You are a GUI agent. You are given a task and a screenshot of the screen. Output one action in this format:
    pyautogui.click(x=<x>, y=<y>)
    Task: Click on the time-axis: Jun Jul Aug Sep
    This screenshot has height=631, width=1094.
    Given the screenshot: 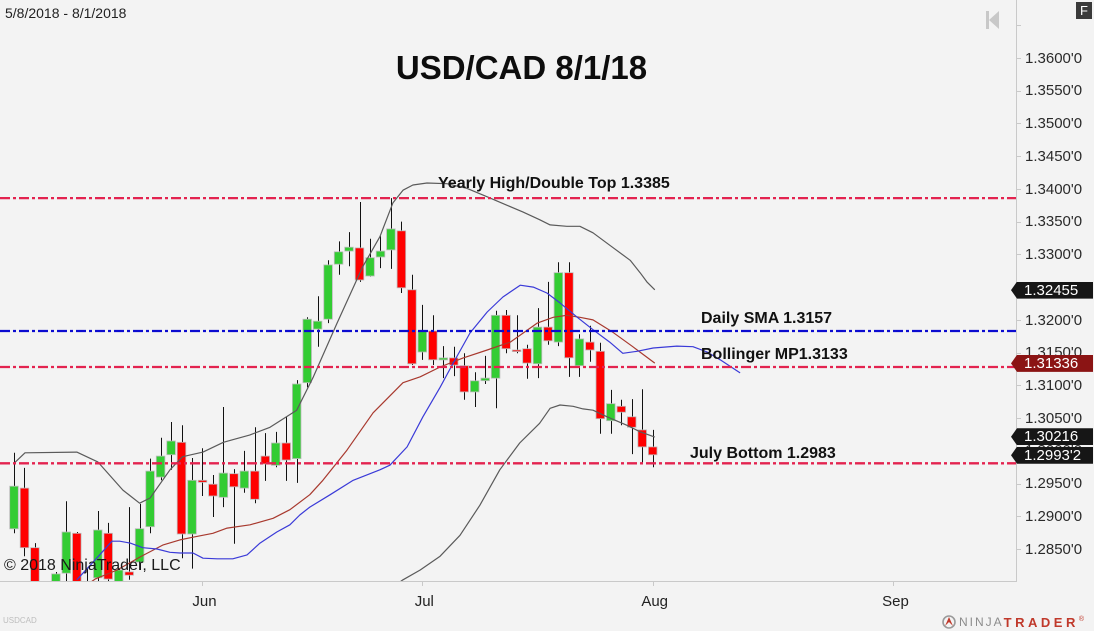 What is the action you would take?
    pyautogui.click(x=508, y=597)
    